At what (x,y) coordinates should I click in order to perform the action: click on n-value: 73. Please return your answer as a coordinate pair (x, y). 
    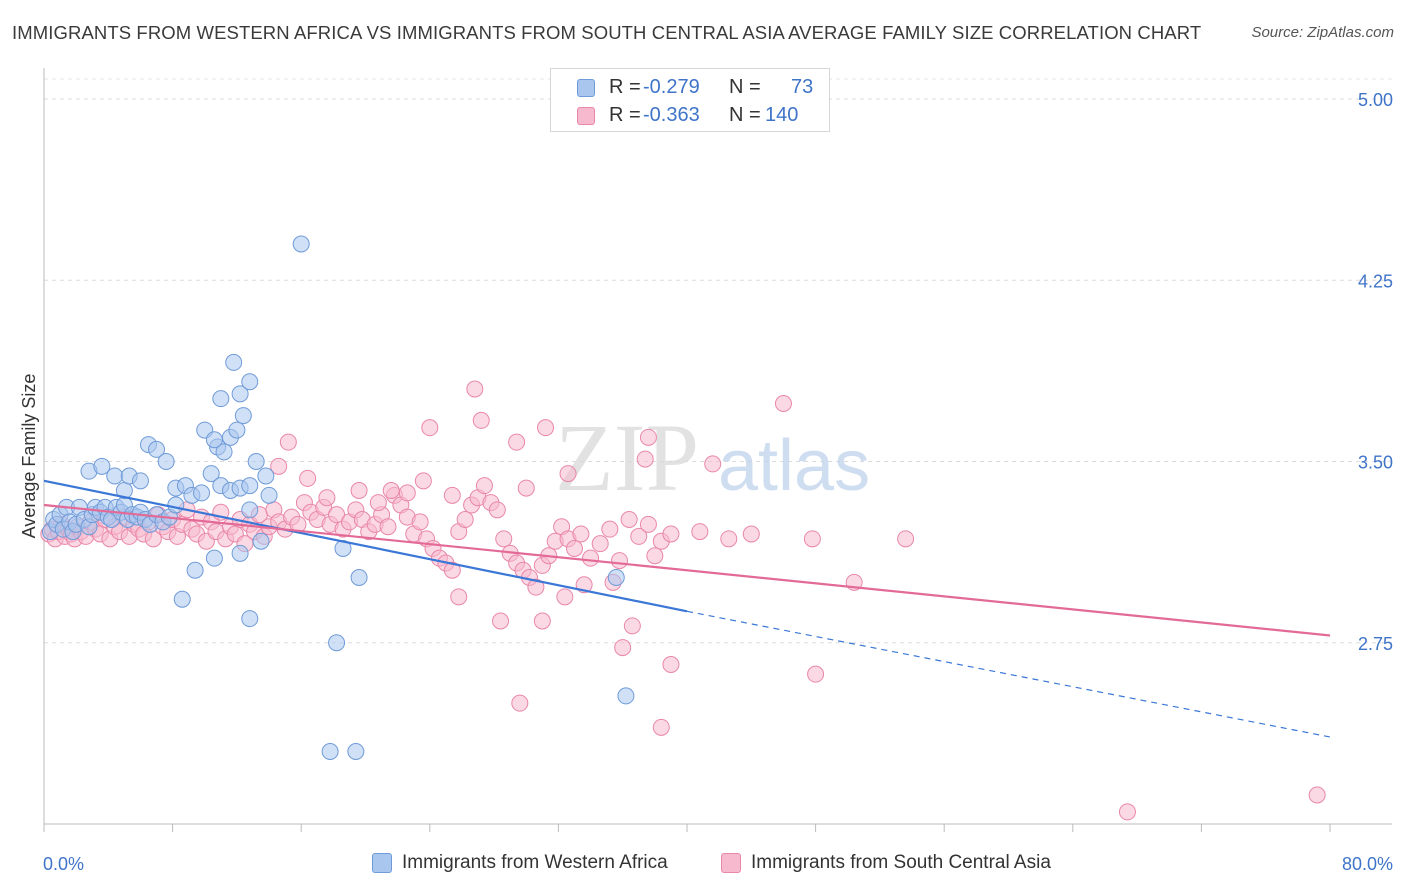
    Looking at the image, I should click on (802, 87).